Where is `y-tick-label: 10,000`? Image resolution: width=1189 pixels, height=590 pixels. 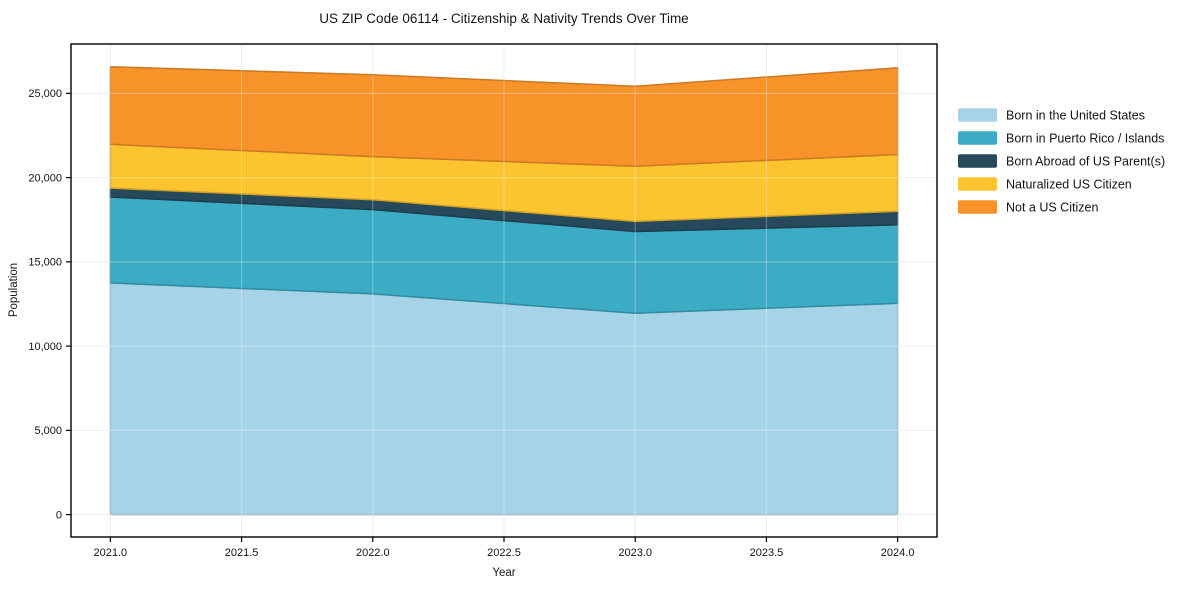
y-tick-label: 10,000 is located at coordinates (45, 347).